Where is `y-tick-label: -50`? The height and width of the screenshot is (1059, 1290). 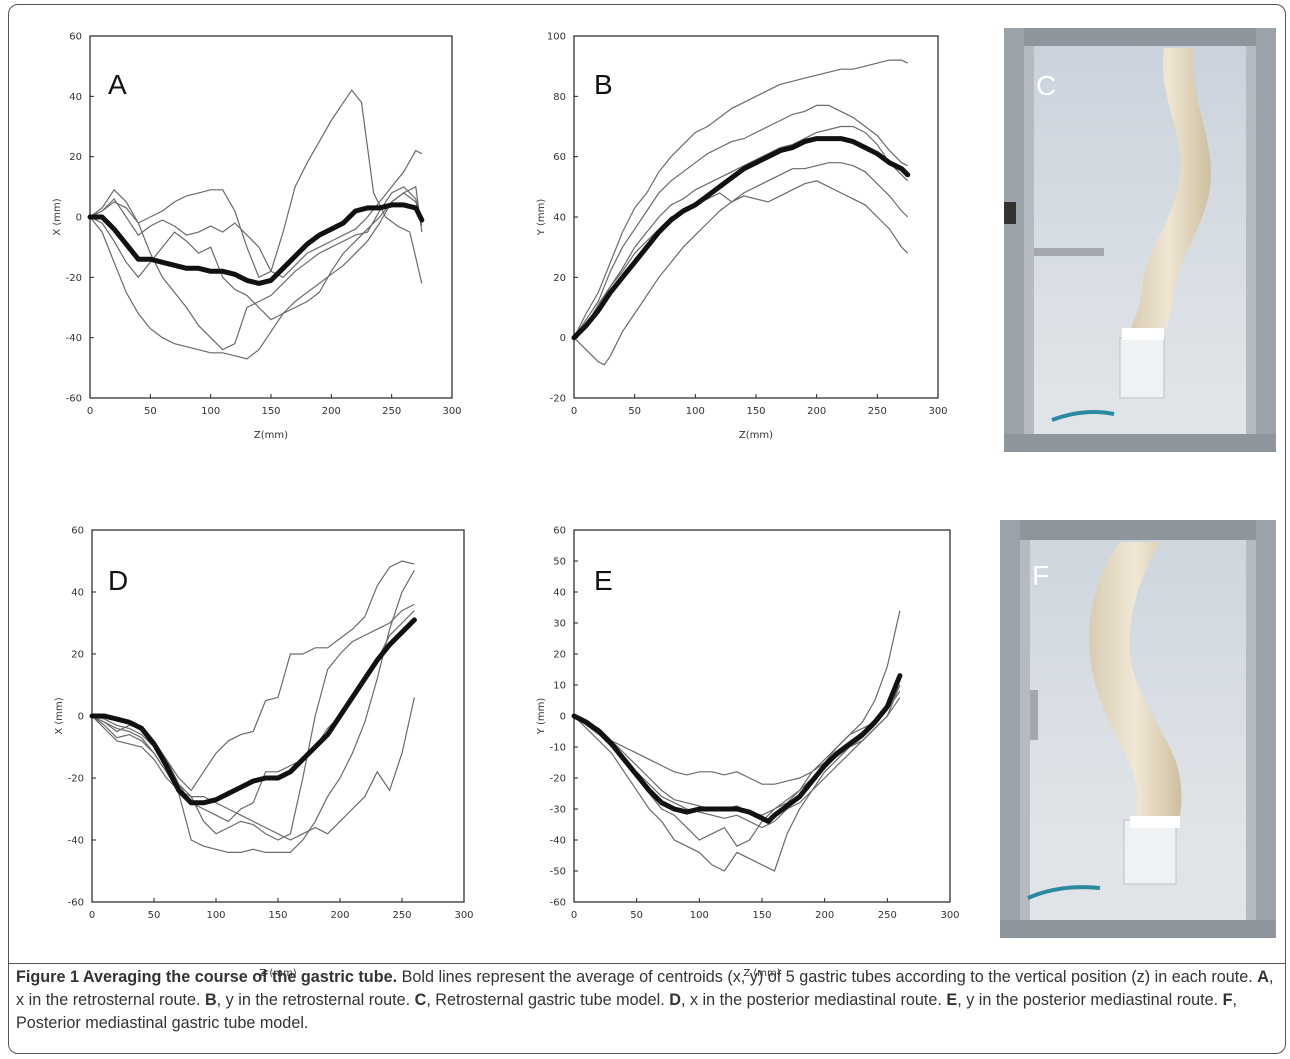 y-tick-label: -50 is located at coordinates (558, 872).